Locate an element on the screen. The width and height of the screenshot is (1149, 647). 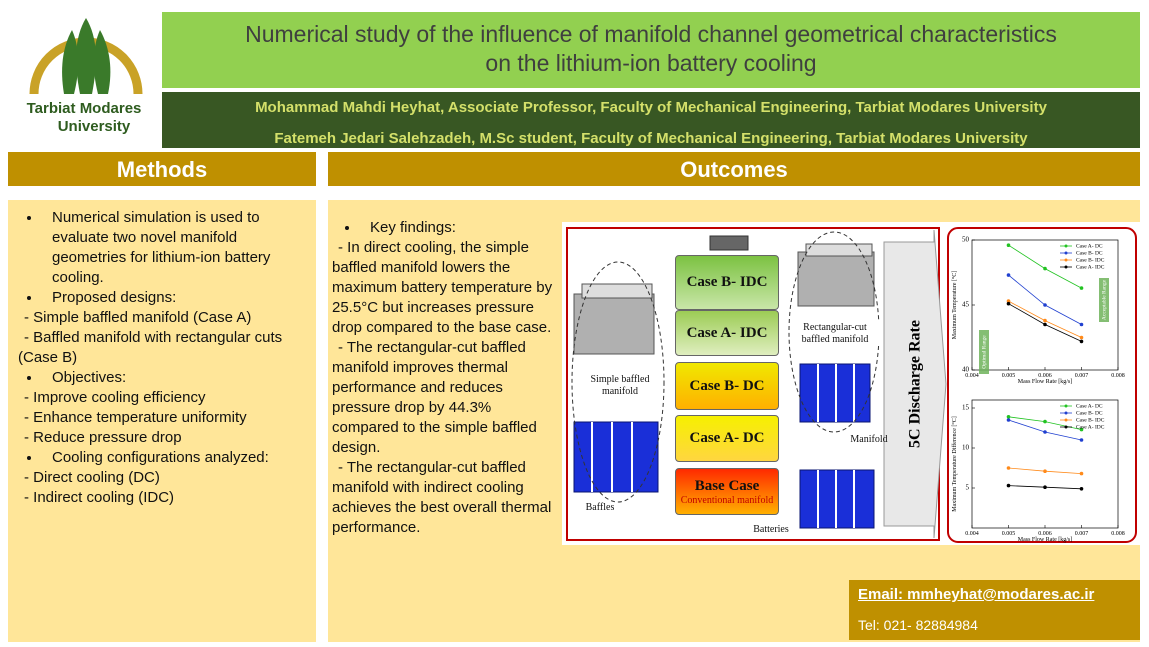
item-text: Key findings: is located at coordinates (413, 227).